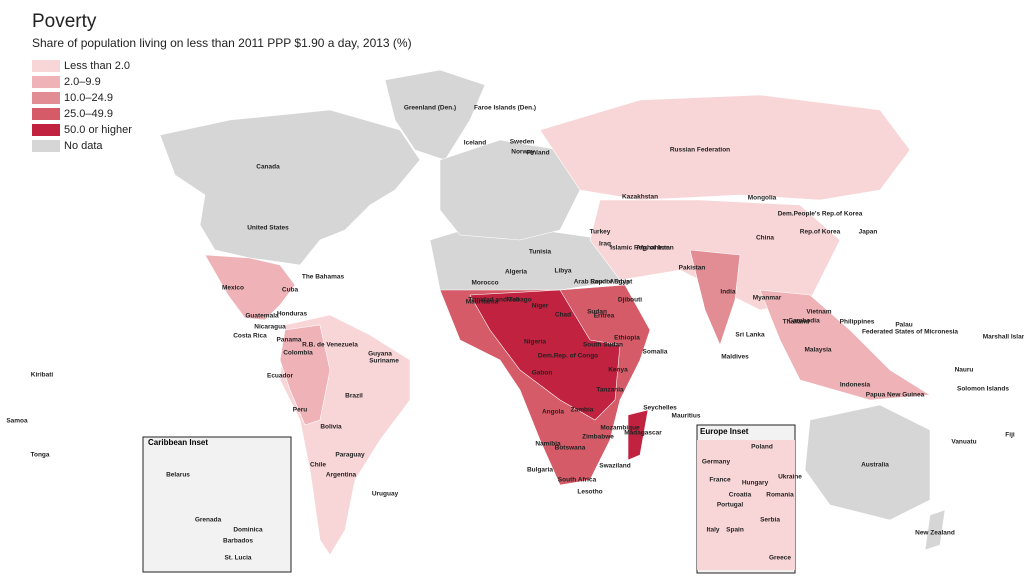  What do you see at coordinates (570, 448) in the screenshot?
I see `place-label: Botswana` at bounding box center [570, 448].